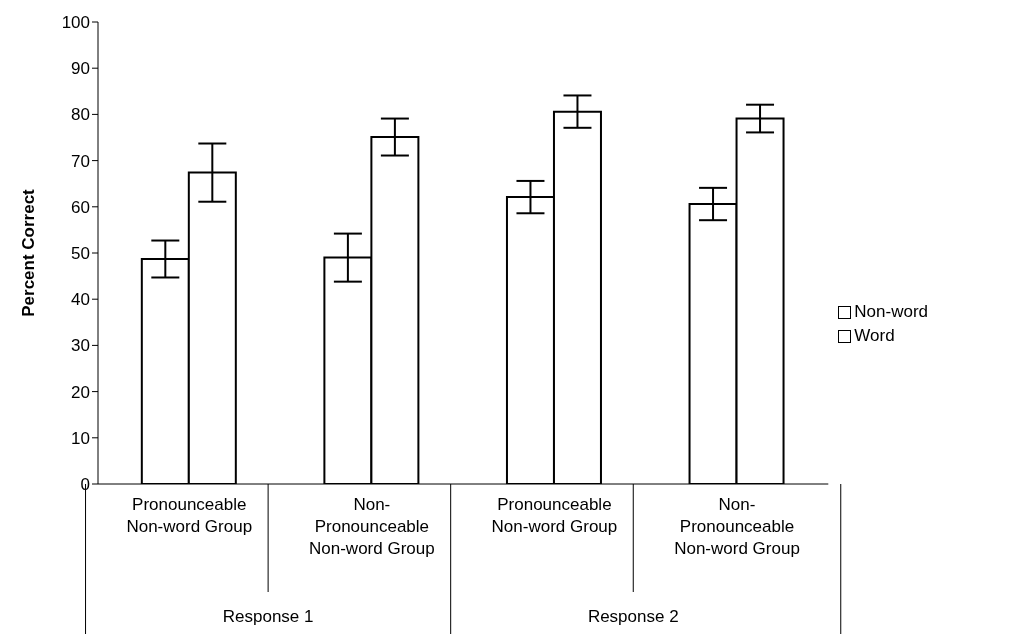  I want to click on text: Response 2, so click(633, 616).